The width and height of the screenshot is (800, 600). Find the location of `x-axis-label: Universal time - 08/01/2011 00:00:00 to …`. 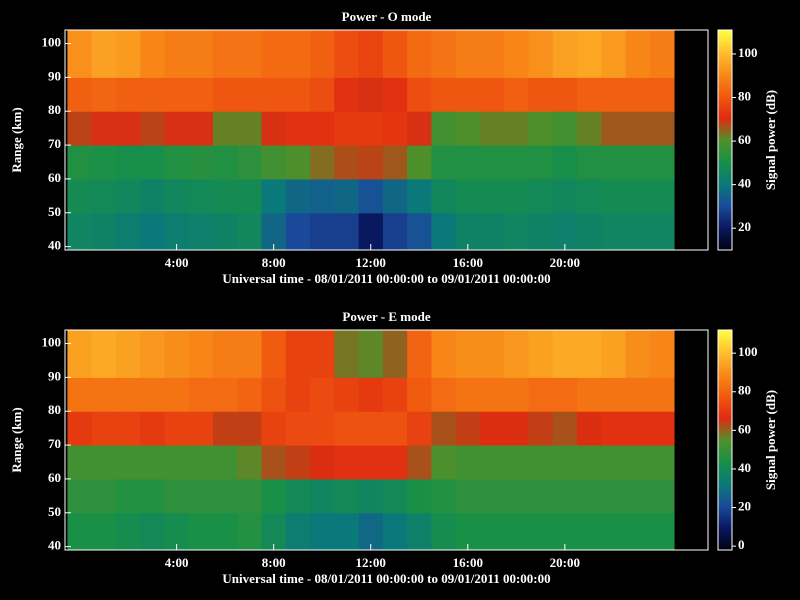

x-axis-label: Universal time - 08/01/2011 00:00:00 to … is located at coordinates (386, 278).